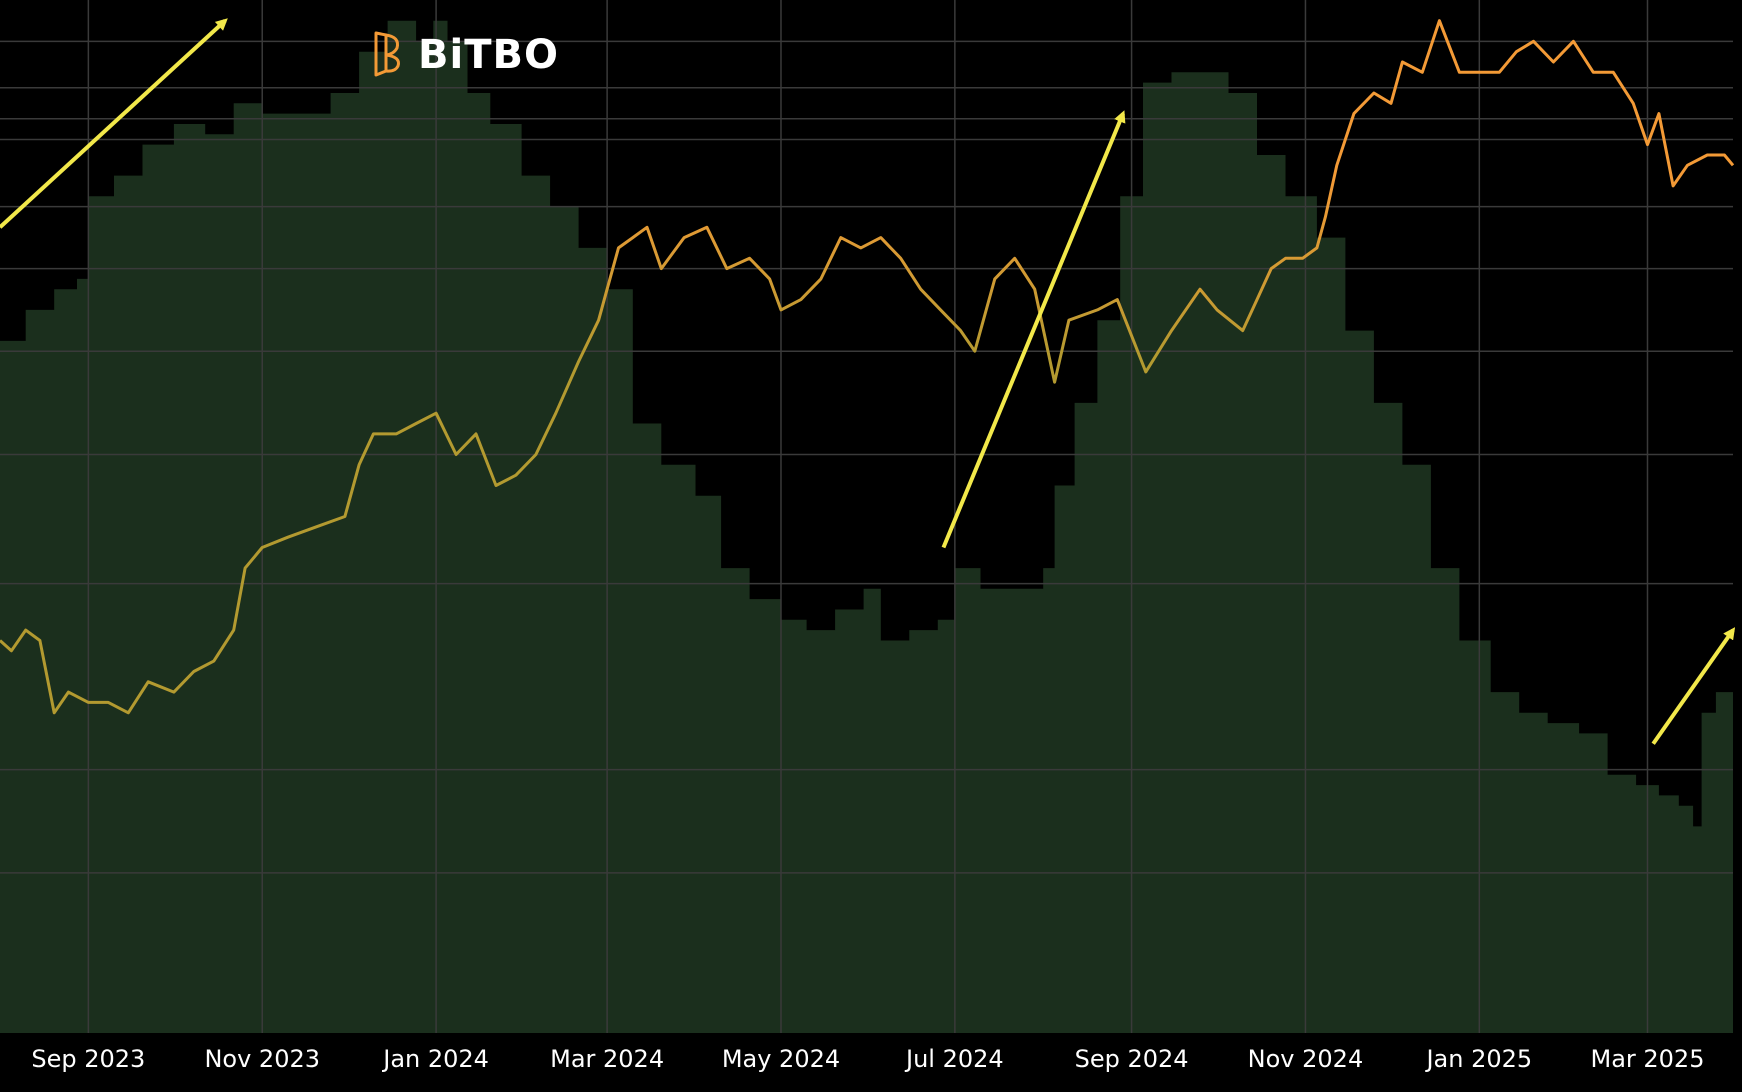 The width and height of the screenshot is (1742, 1092). Describe the element at coordinates (435, 1059) in the screenshot. I see `x-tick-label: Jan 2024` at that location.